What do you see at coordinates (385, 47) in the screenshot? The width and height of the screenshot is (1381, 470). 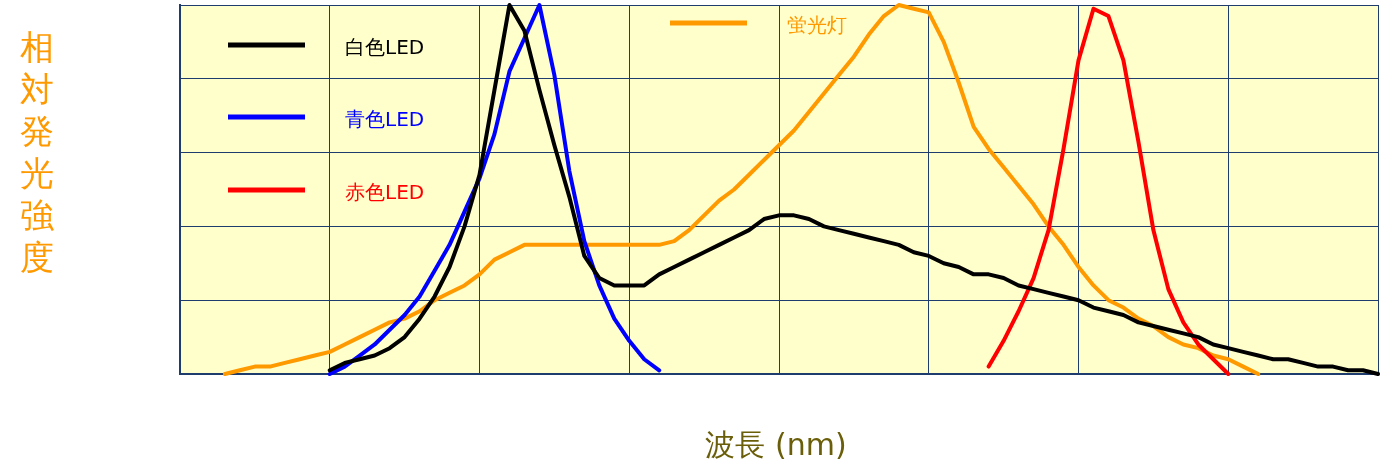 I see `legend-label: 白色LED` at bounding box center [385, 47].